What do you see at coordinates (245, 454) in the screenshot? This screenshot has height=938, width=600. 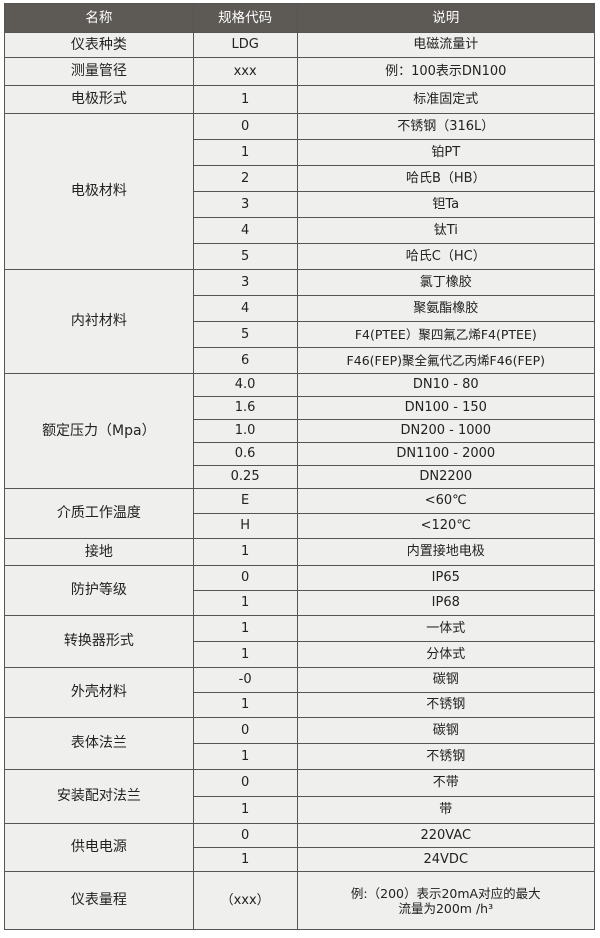 I see `spec-code-cell: 0.6` at bounding box center [245, 454].